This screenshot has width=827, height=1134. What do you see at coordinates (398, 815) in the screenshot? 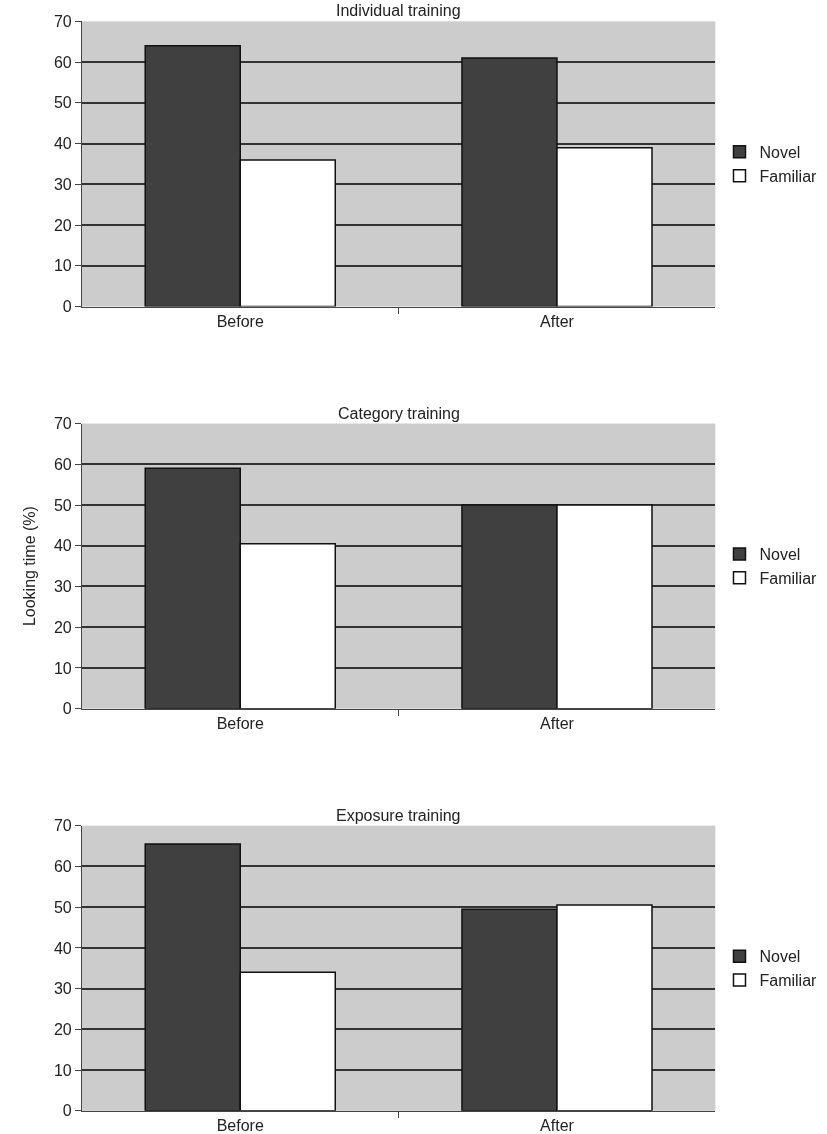
I see `chart-title: Exposure training` at bounding box center [398, 815].